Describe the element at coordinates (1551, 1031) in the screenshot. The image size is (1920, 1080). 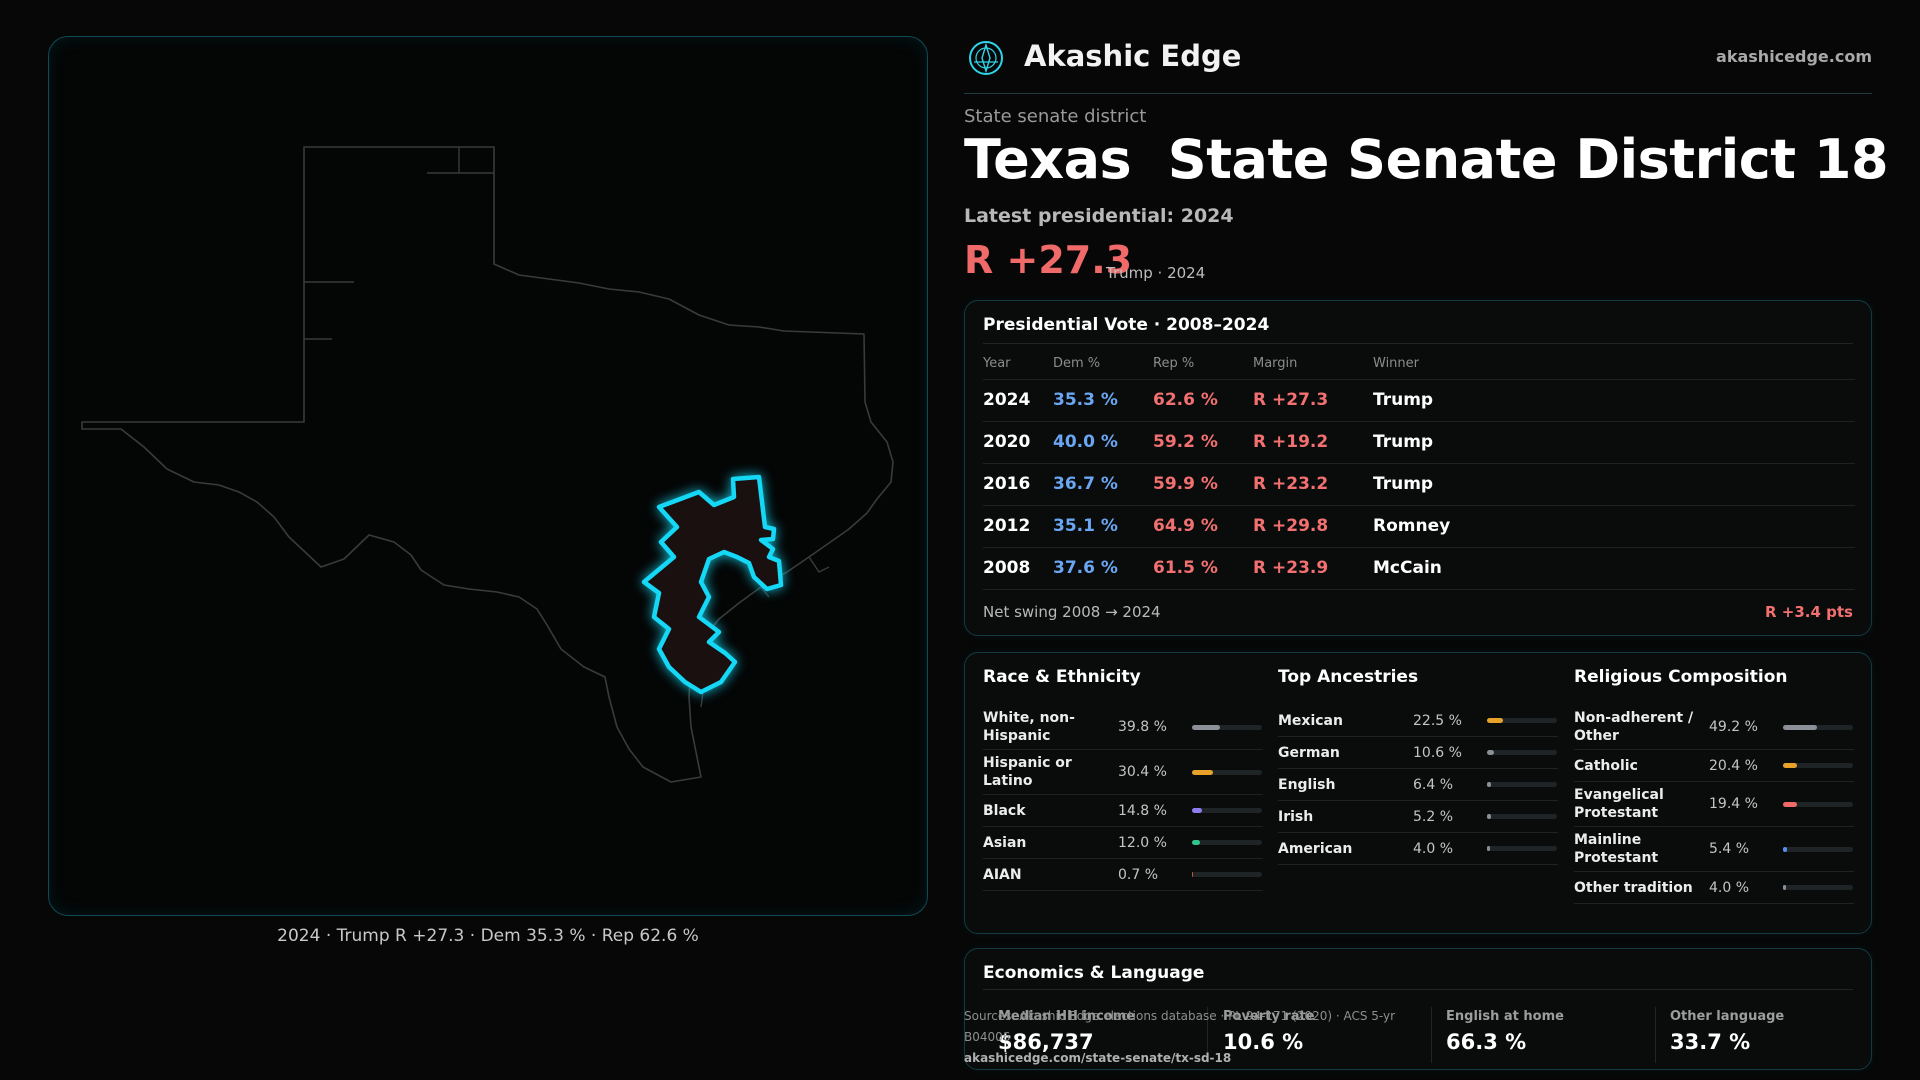
I see `stat-english-at-home: English at home 66.3 %` at that location.